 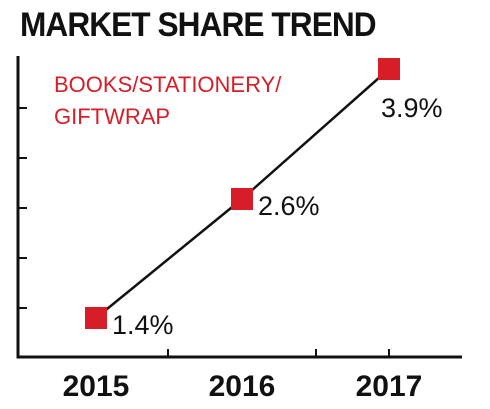 I want to click on data-label: 1.4%, so click(x=143, y=325).